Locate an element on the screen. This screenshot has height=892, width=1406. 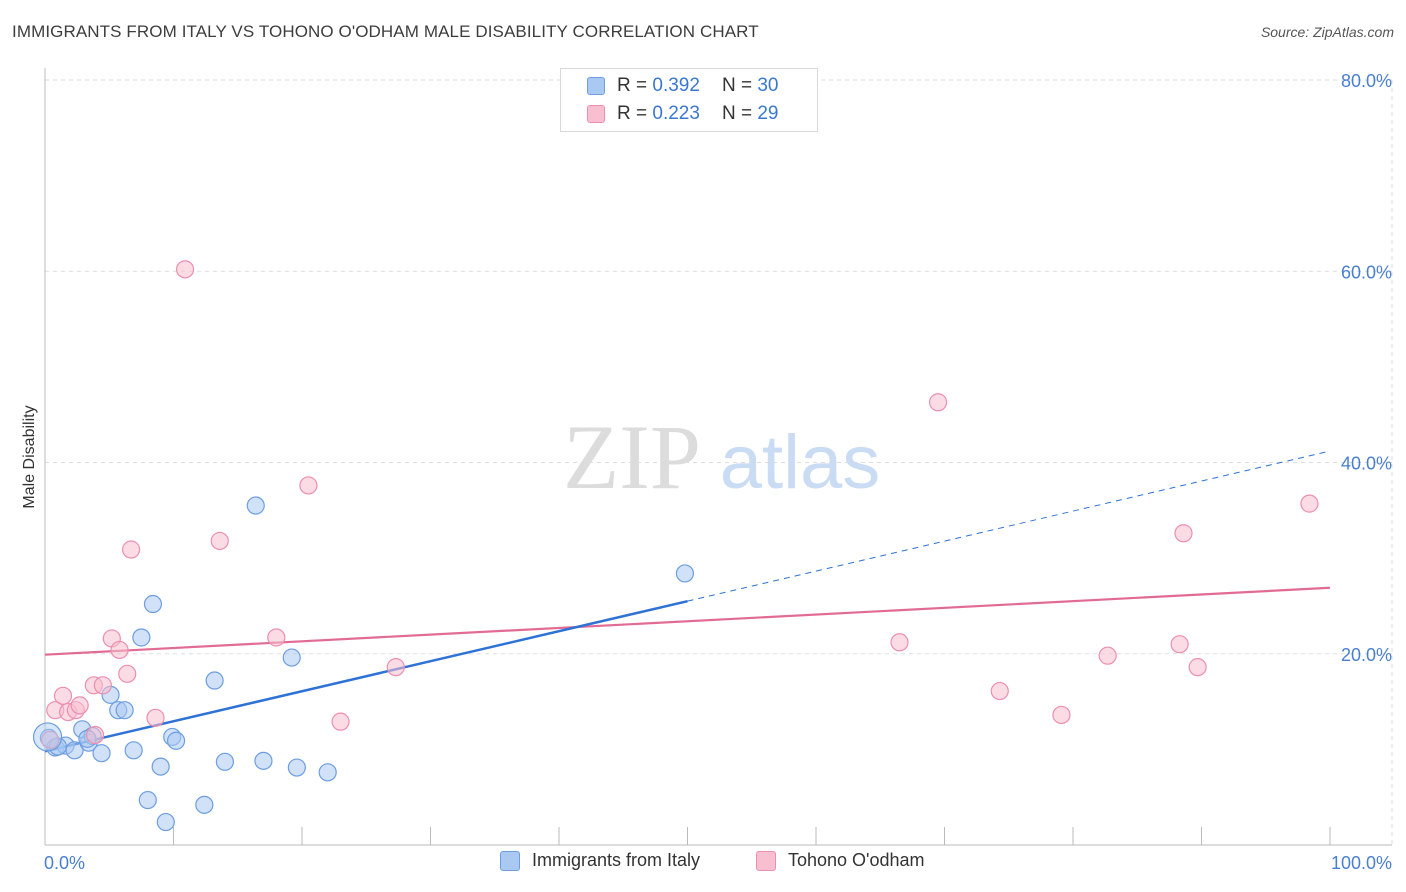
x-tick-label: 100.0% is located at coordinates (1361, 863).